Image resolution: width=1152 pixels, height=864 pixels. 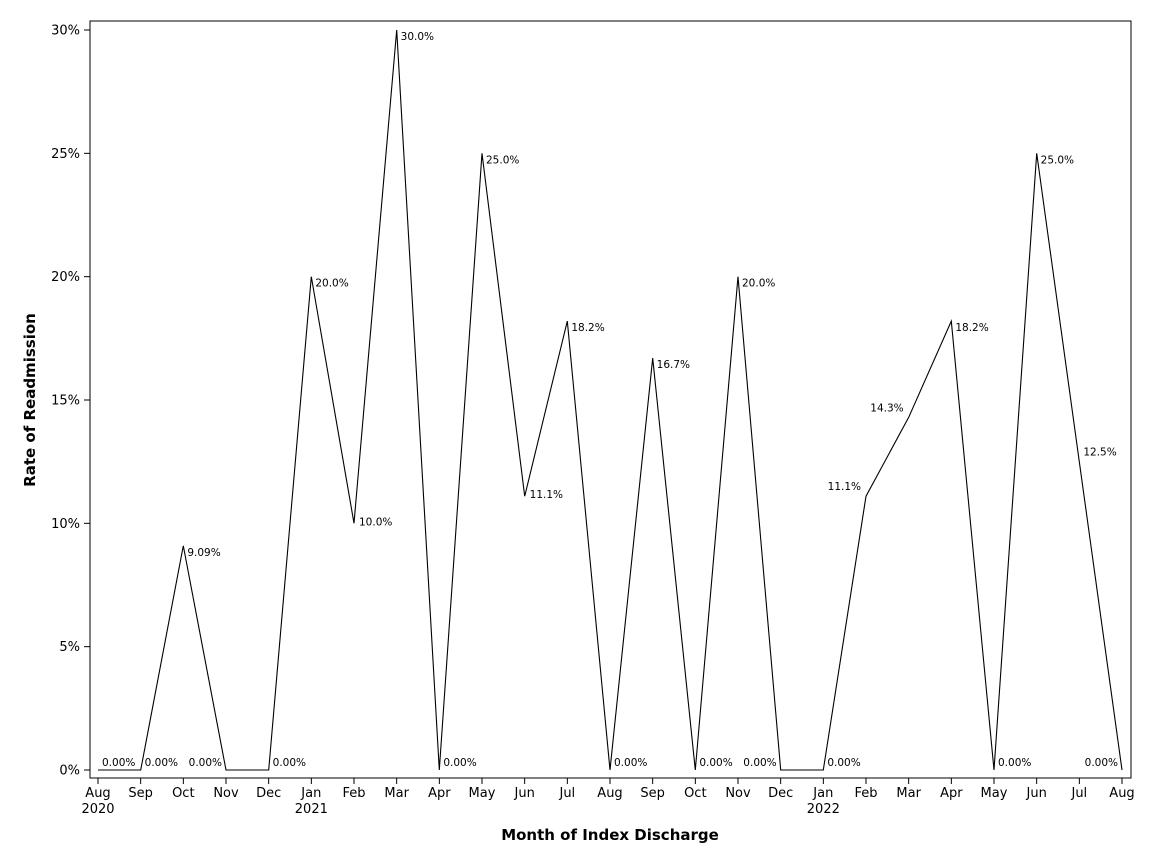 What do you see at coordinates (610, 835) in the screenshot?
I see `x-axis-title: Month of Index Discharge` at bounding box center [610, 835].